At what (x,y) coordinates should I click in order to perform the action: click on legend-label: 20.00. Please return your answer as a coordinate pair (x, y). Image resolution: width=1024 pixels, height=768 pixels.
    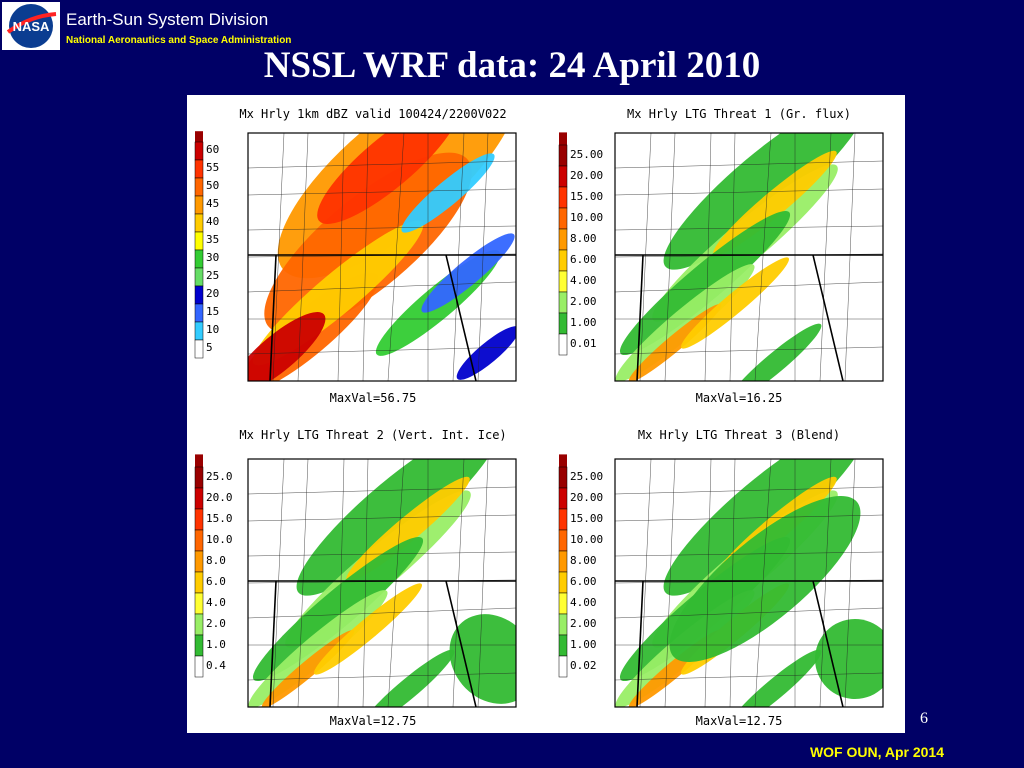
    Looking at the image, I should click on (586, 497).